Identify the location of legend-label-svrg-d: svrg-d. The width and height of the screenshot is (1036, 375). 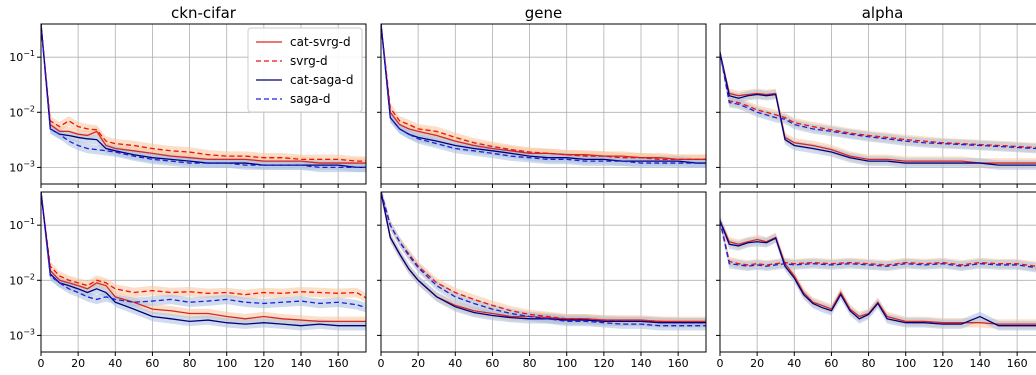
(309, 61).